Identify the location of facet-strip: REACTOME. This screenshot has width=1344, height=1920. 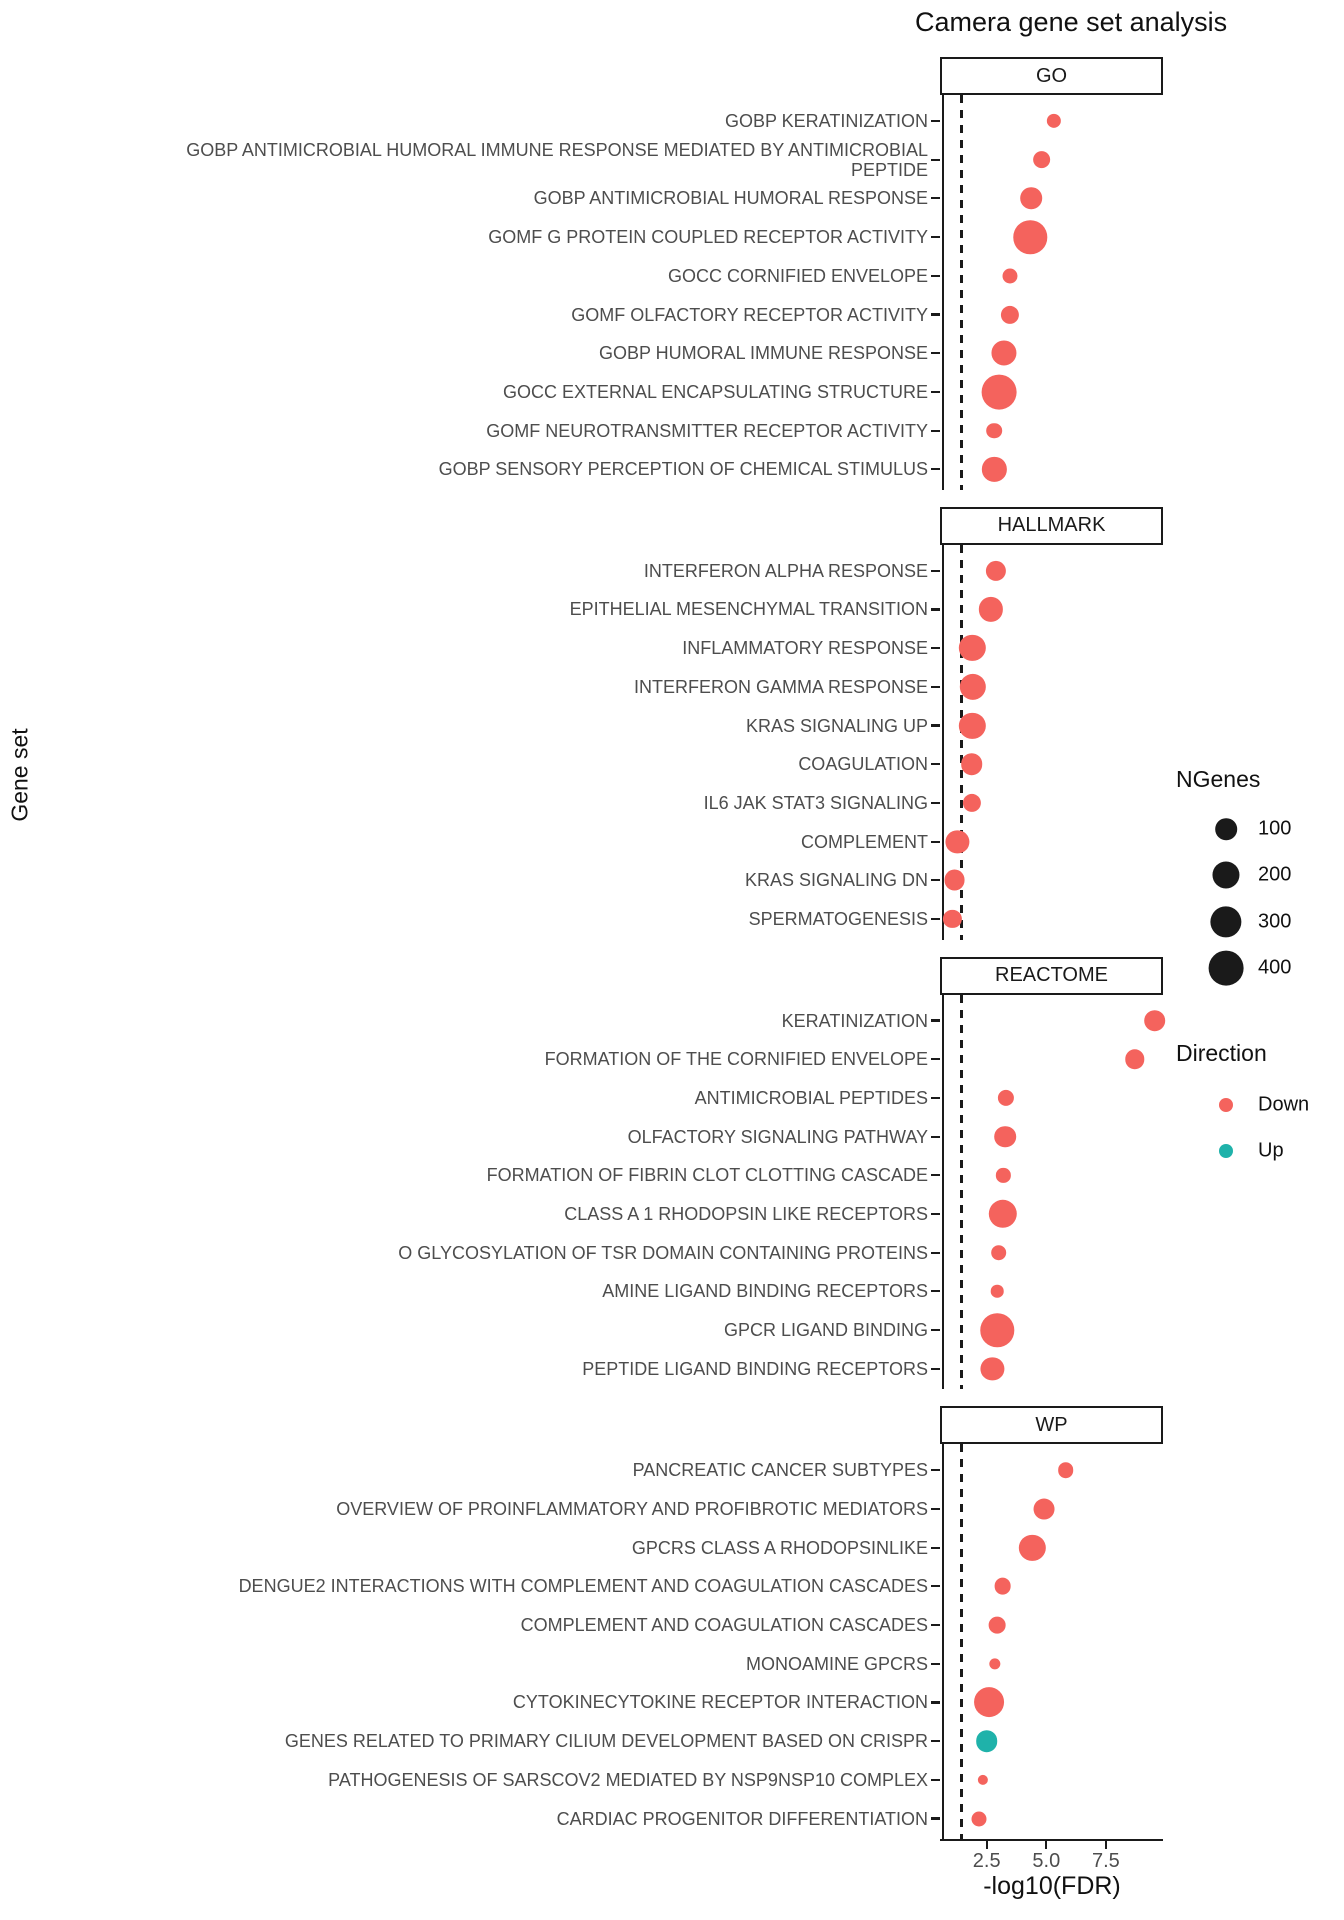
(1051, 975).